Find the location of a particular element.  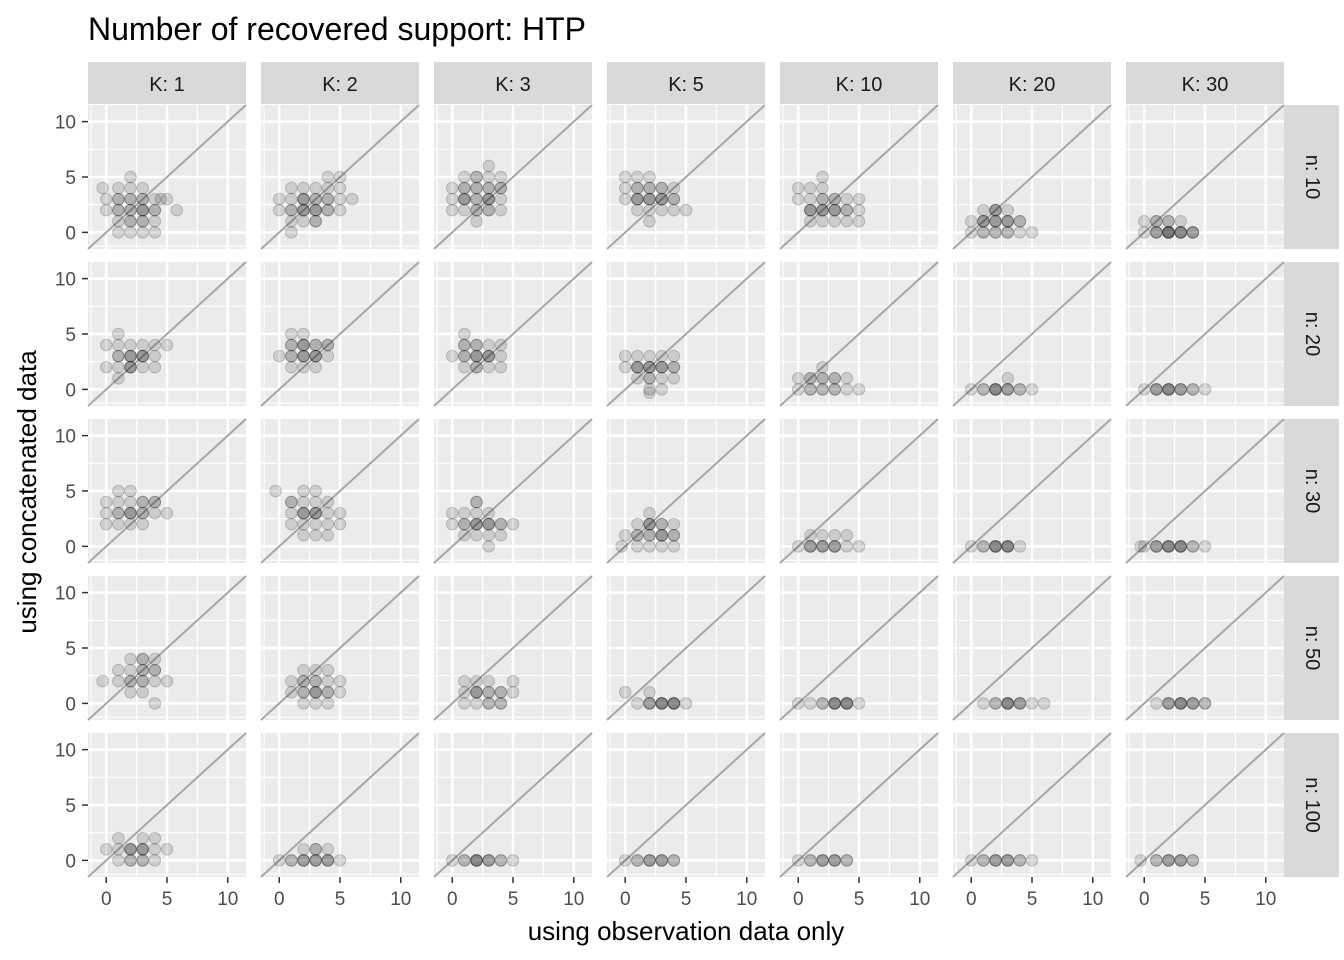

strip-label-row: n: 50 is located at coordinates (1312, 648).